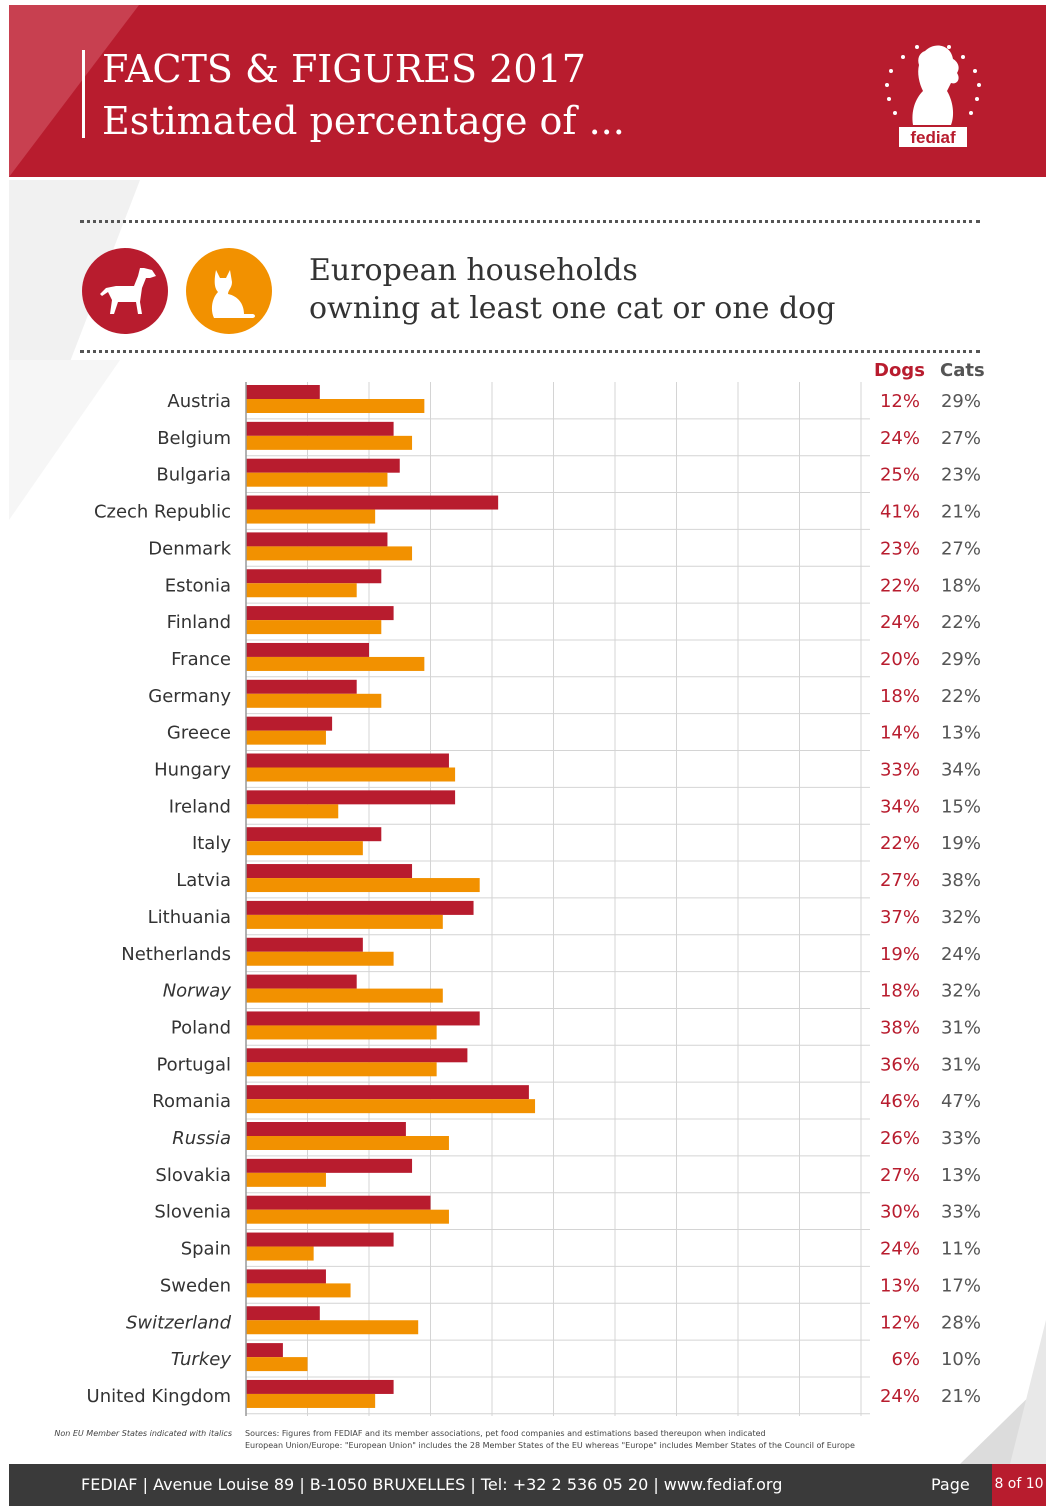 This screenshot has height=1506, width=1046. I want to click on category-label: Estonia, so click(198, 585).